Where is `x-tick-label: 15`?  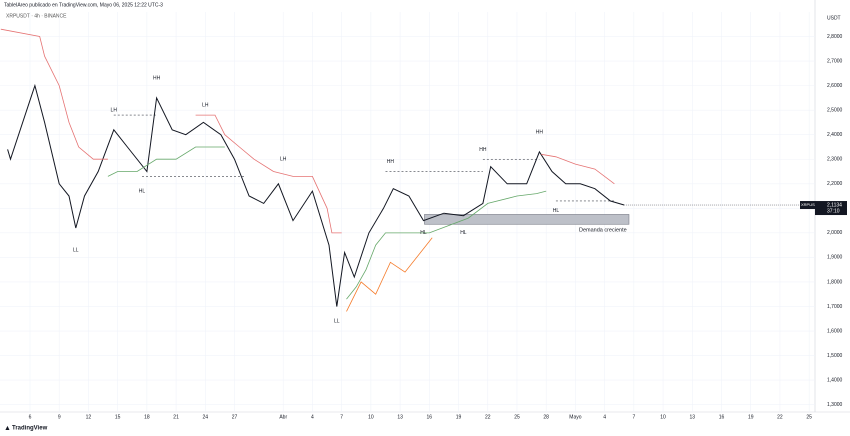
x-tick-label: 15 is located at coordinates (118, 417).